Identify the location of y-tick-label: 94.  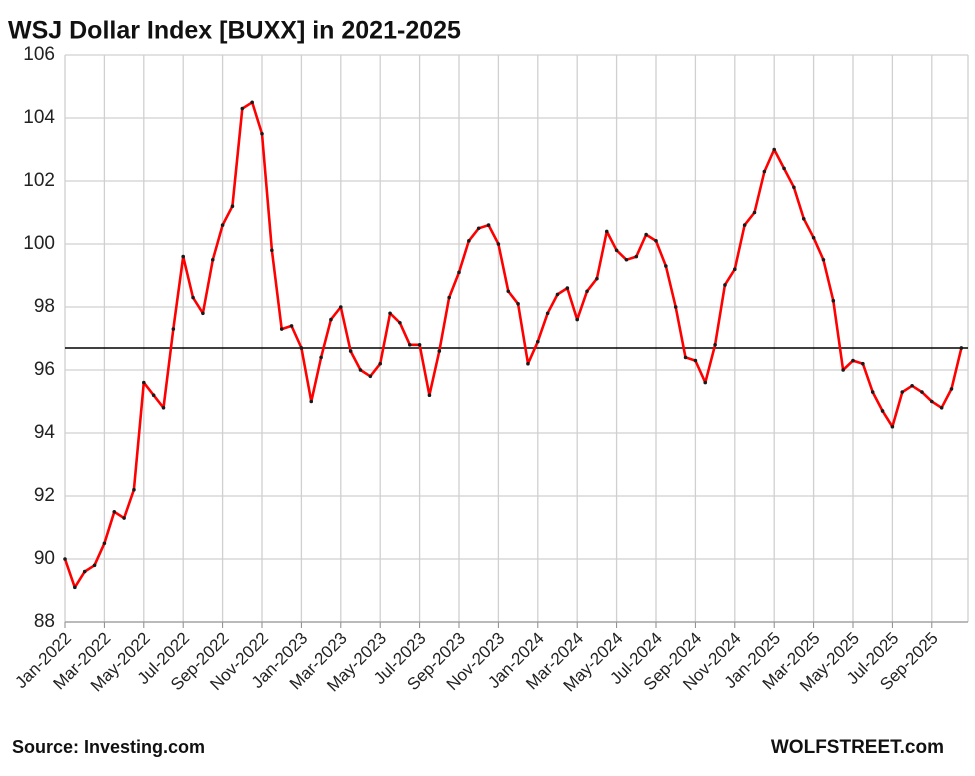
(45, 432).